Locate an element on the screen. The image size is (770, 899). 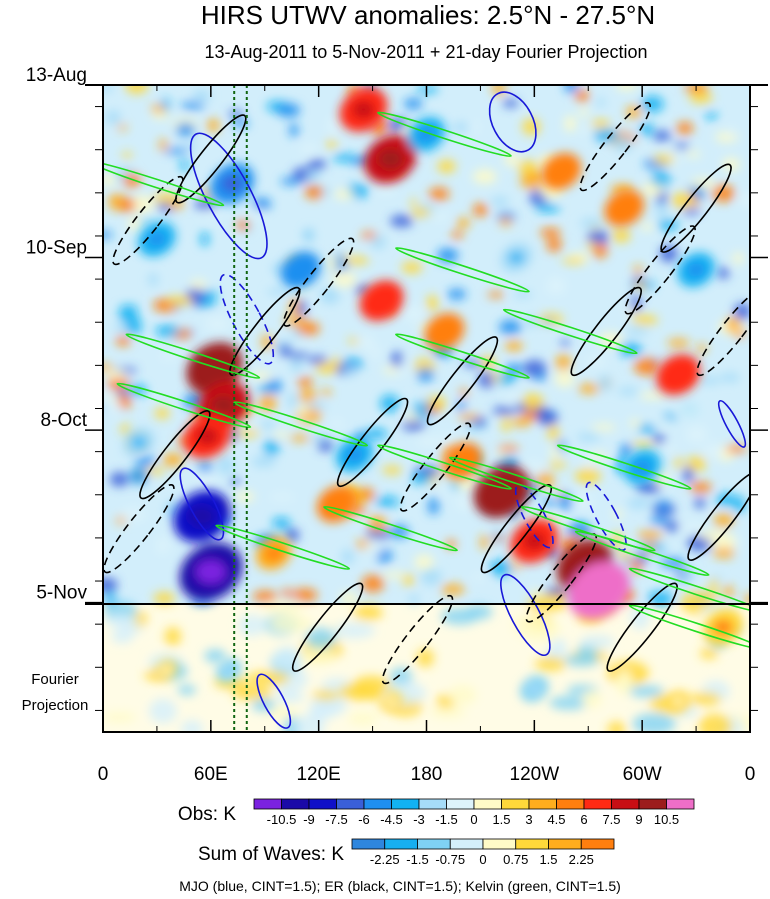
obs-colorbar-level-label: -4.5 is located at coordinates (391, 819).